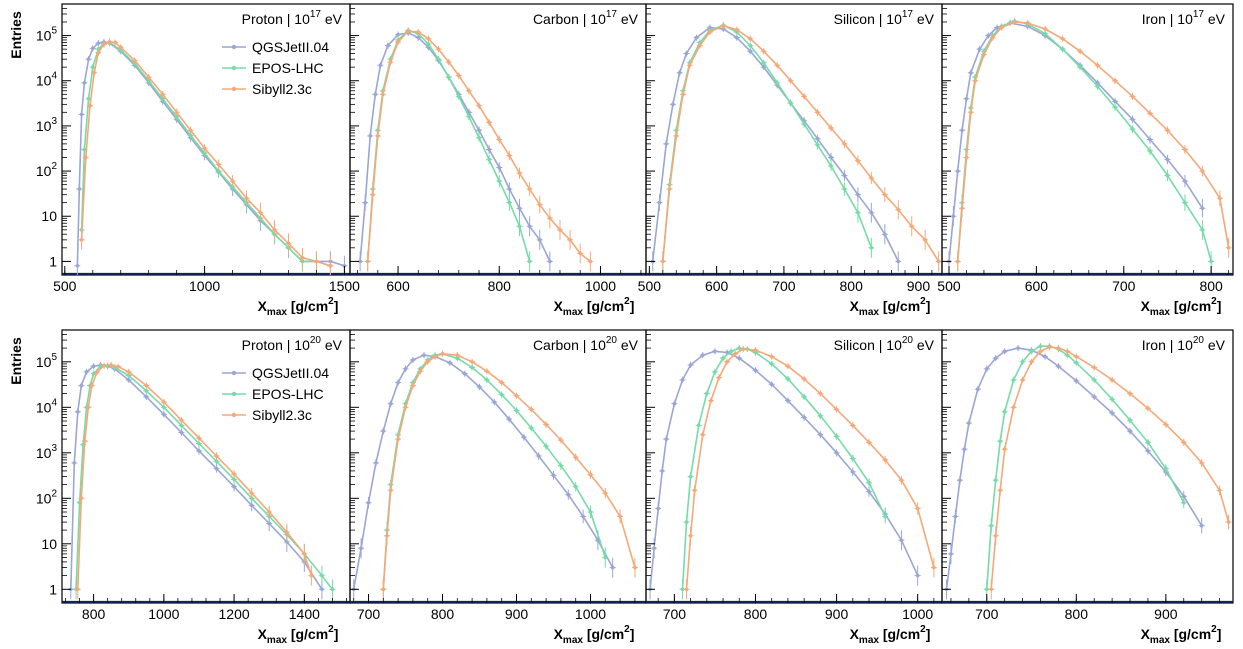  What do you see at coordinates (302, 19) in the screenshot?
I see `annotation-energy-base: 10` at bounding box center [302, 19].